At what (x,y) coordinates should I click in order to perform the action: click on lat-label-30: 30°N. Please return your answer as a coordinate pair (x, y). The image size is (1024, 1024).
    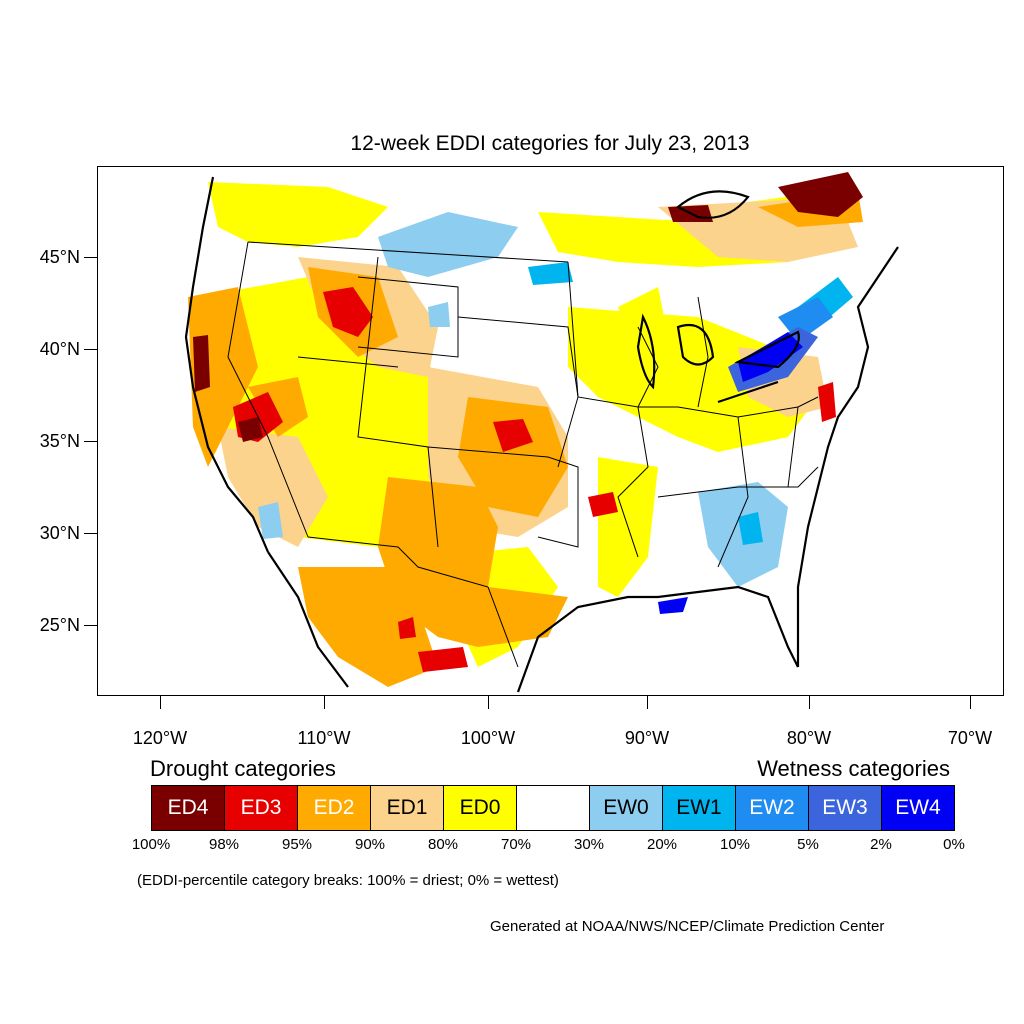
    Looking at the image, I should click on (59, 533).